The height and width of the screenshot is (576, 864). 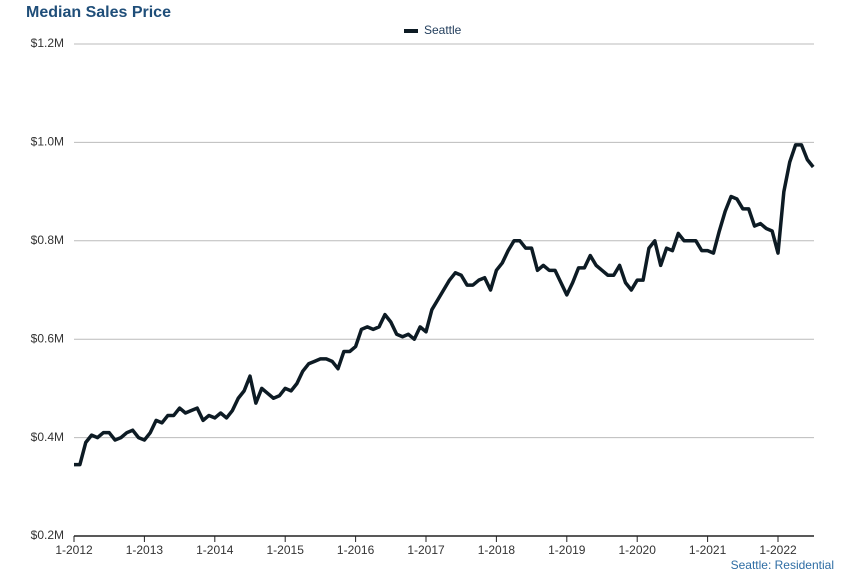 I want to click on legend-label: Seattle, so click(x=443, y=30).